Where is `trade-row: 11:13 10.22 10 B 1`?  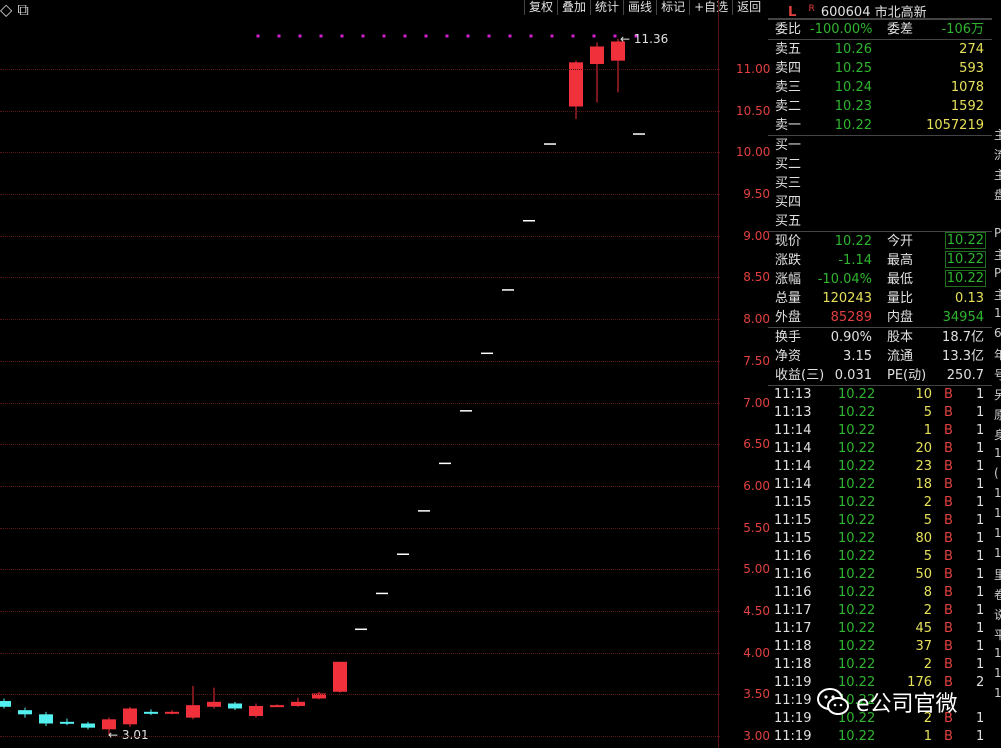
trade-row: 11:13 10.22 10 B 1 is located at coordinates (880, 395).